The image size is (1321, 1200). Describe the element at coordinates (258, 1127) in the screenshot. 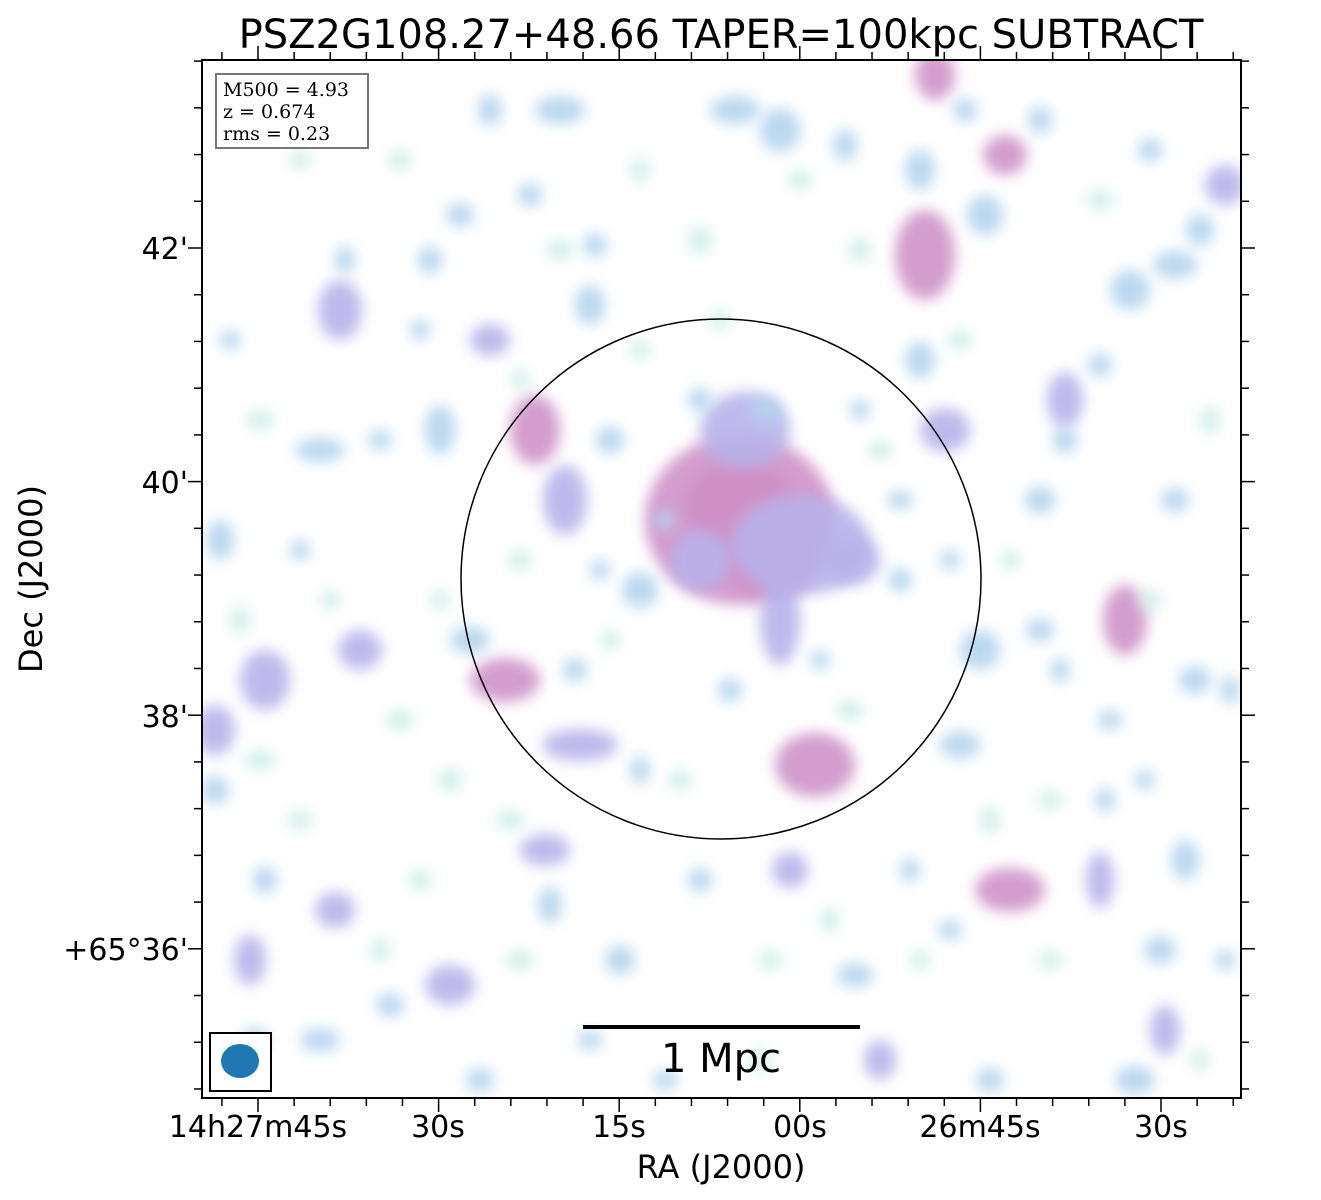

I see `x-tick-label: 14h27m45s` at that location.